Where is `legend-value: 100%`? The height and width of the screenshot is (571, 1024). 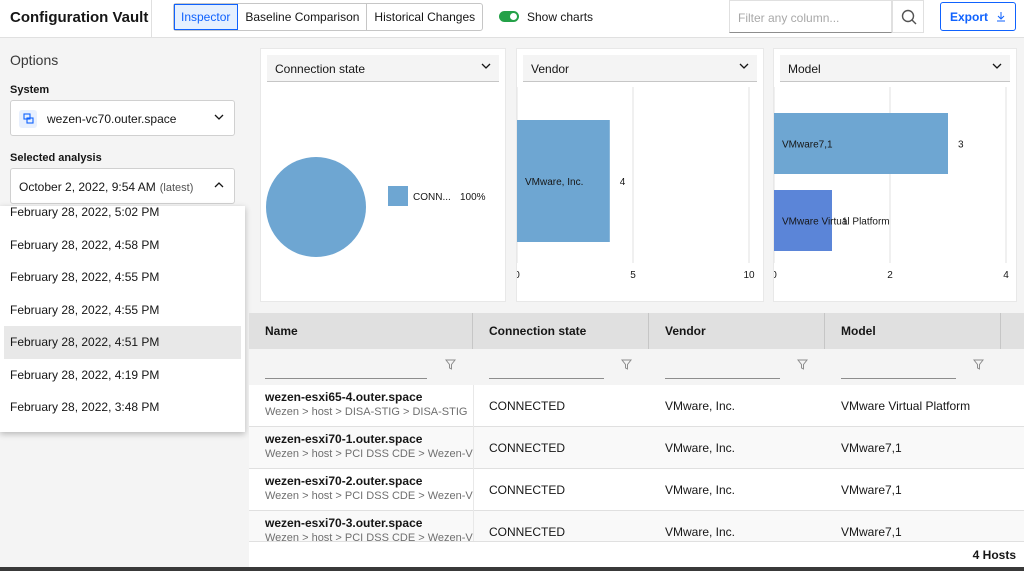
legend-value: 100% is located at coordinates (473, 197).